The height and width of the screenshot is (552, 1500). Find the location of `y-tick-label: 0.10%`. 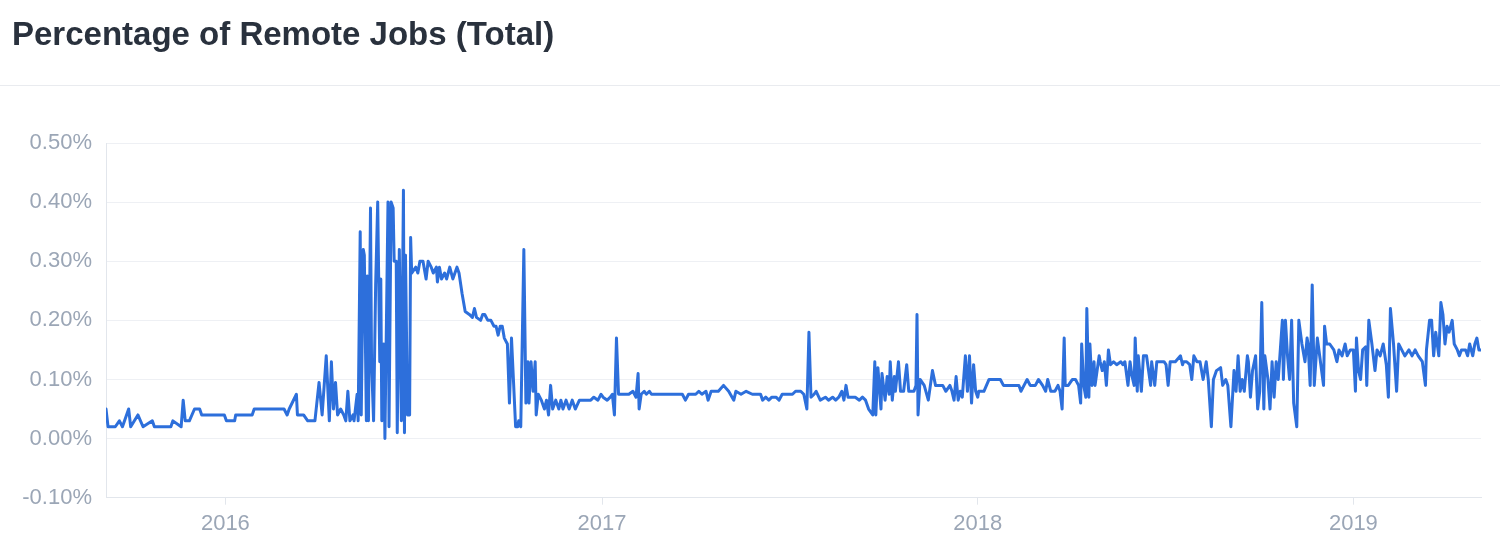

y-tick-label: 0.10% is located at coordinates (60, 378).